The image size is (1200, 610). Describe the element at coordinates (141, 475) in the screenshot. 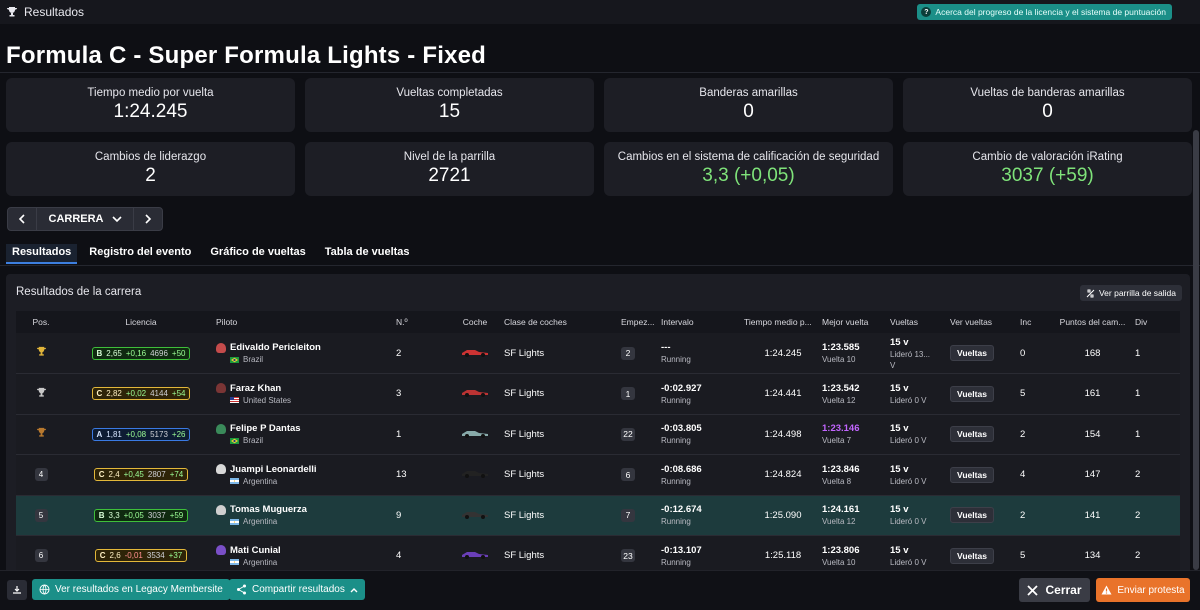

I see `license-cell: C 2,4 +0,45 2807 +74` at that location.